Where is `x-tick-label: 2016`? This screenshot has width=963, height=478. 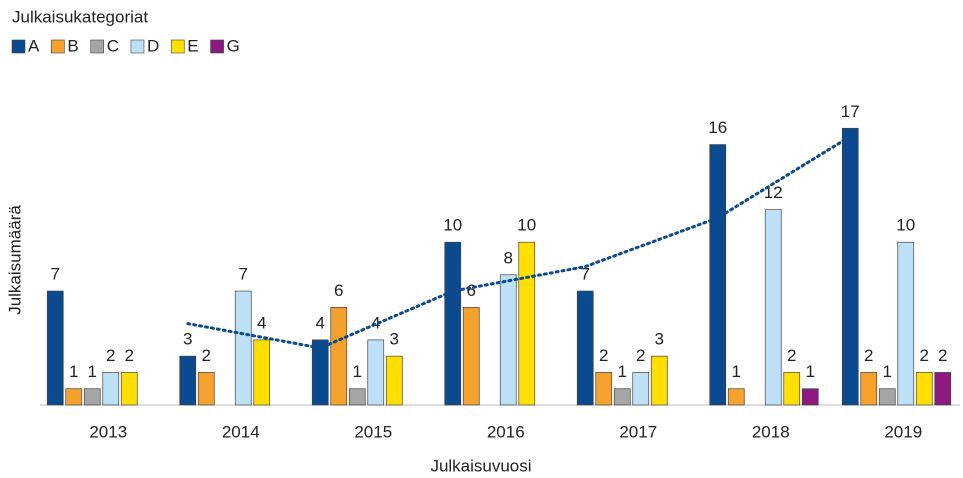 x-tick-label: 2016 is located at coordinates (506, 431).